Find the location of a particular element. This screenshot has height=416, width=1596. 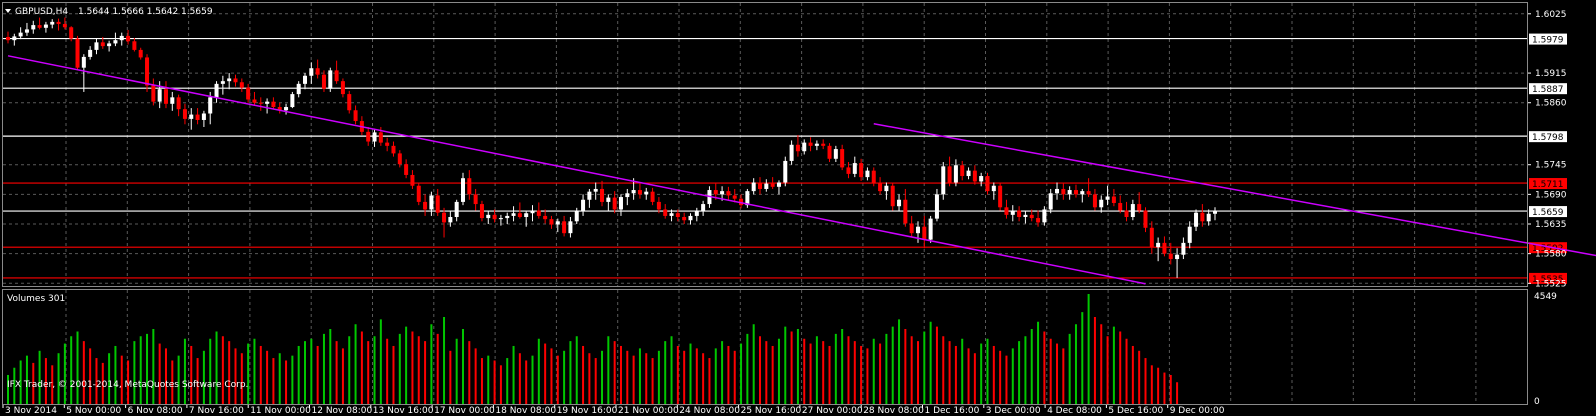

level-label-box is located at coordinates (1548, 184).